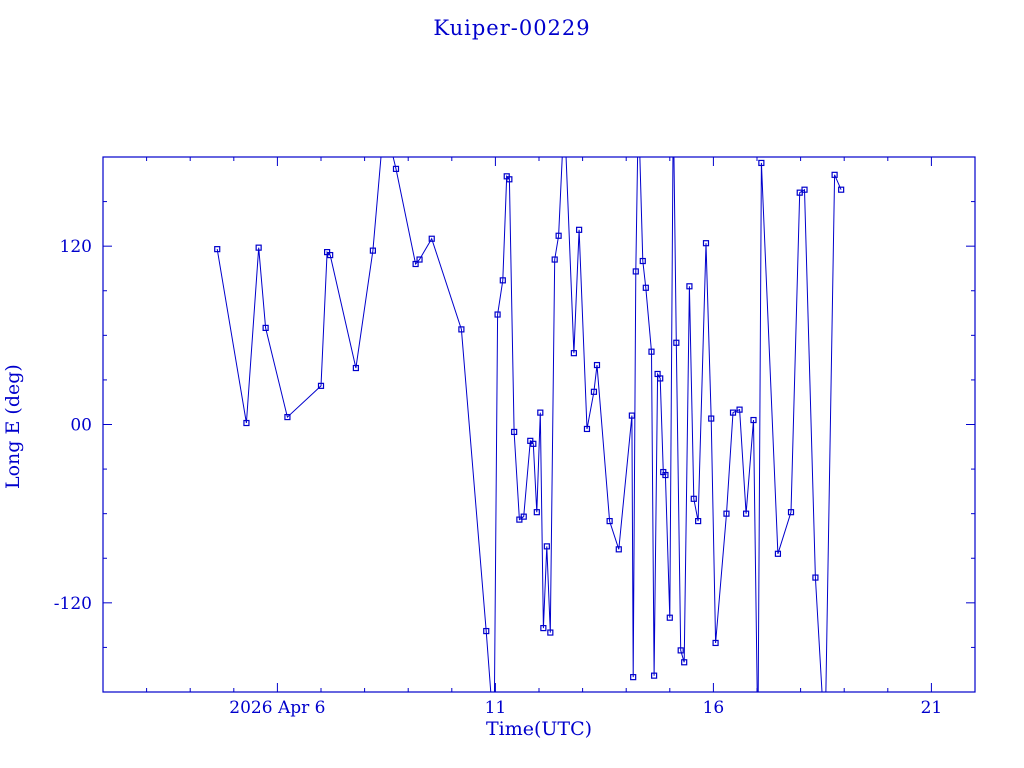 The image size is (1024, 768). Describe the element at coordinates (496, 708) in the screenshot. I see `x-tick-label: 11` at that location.